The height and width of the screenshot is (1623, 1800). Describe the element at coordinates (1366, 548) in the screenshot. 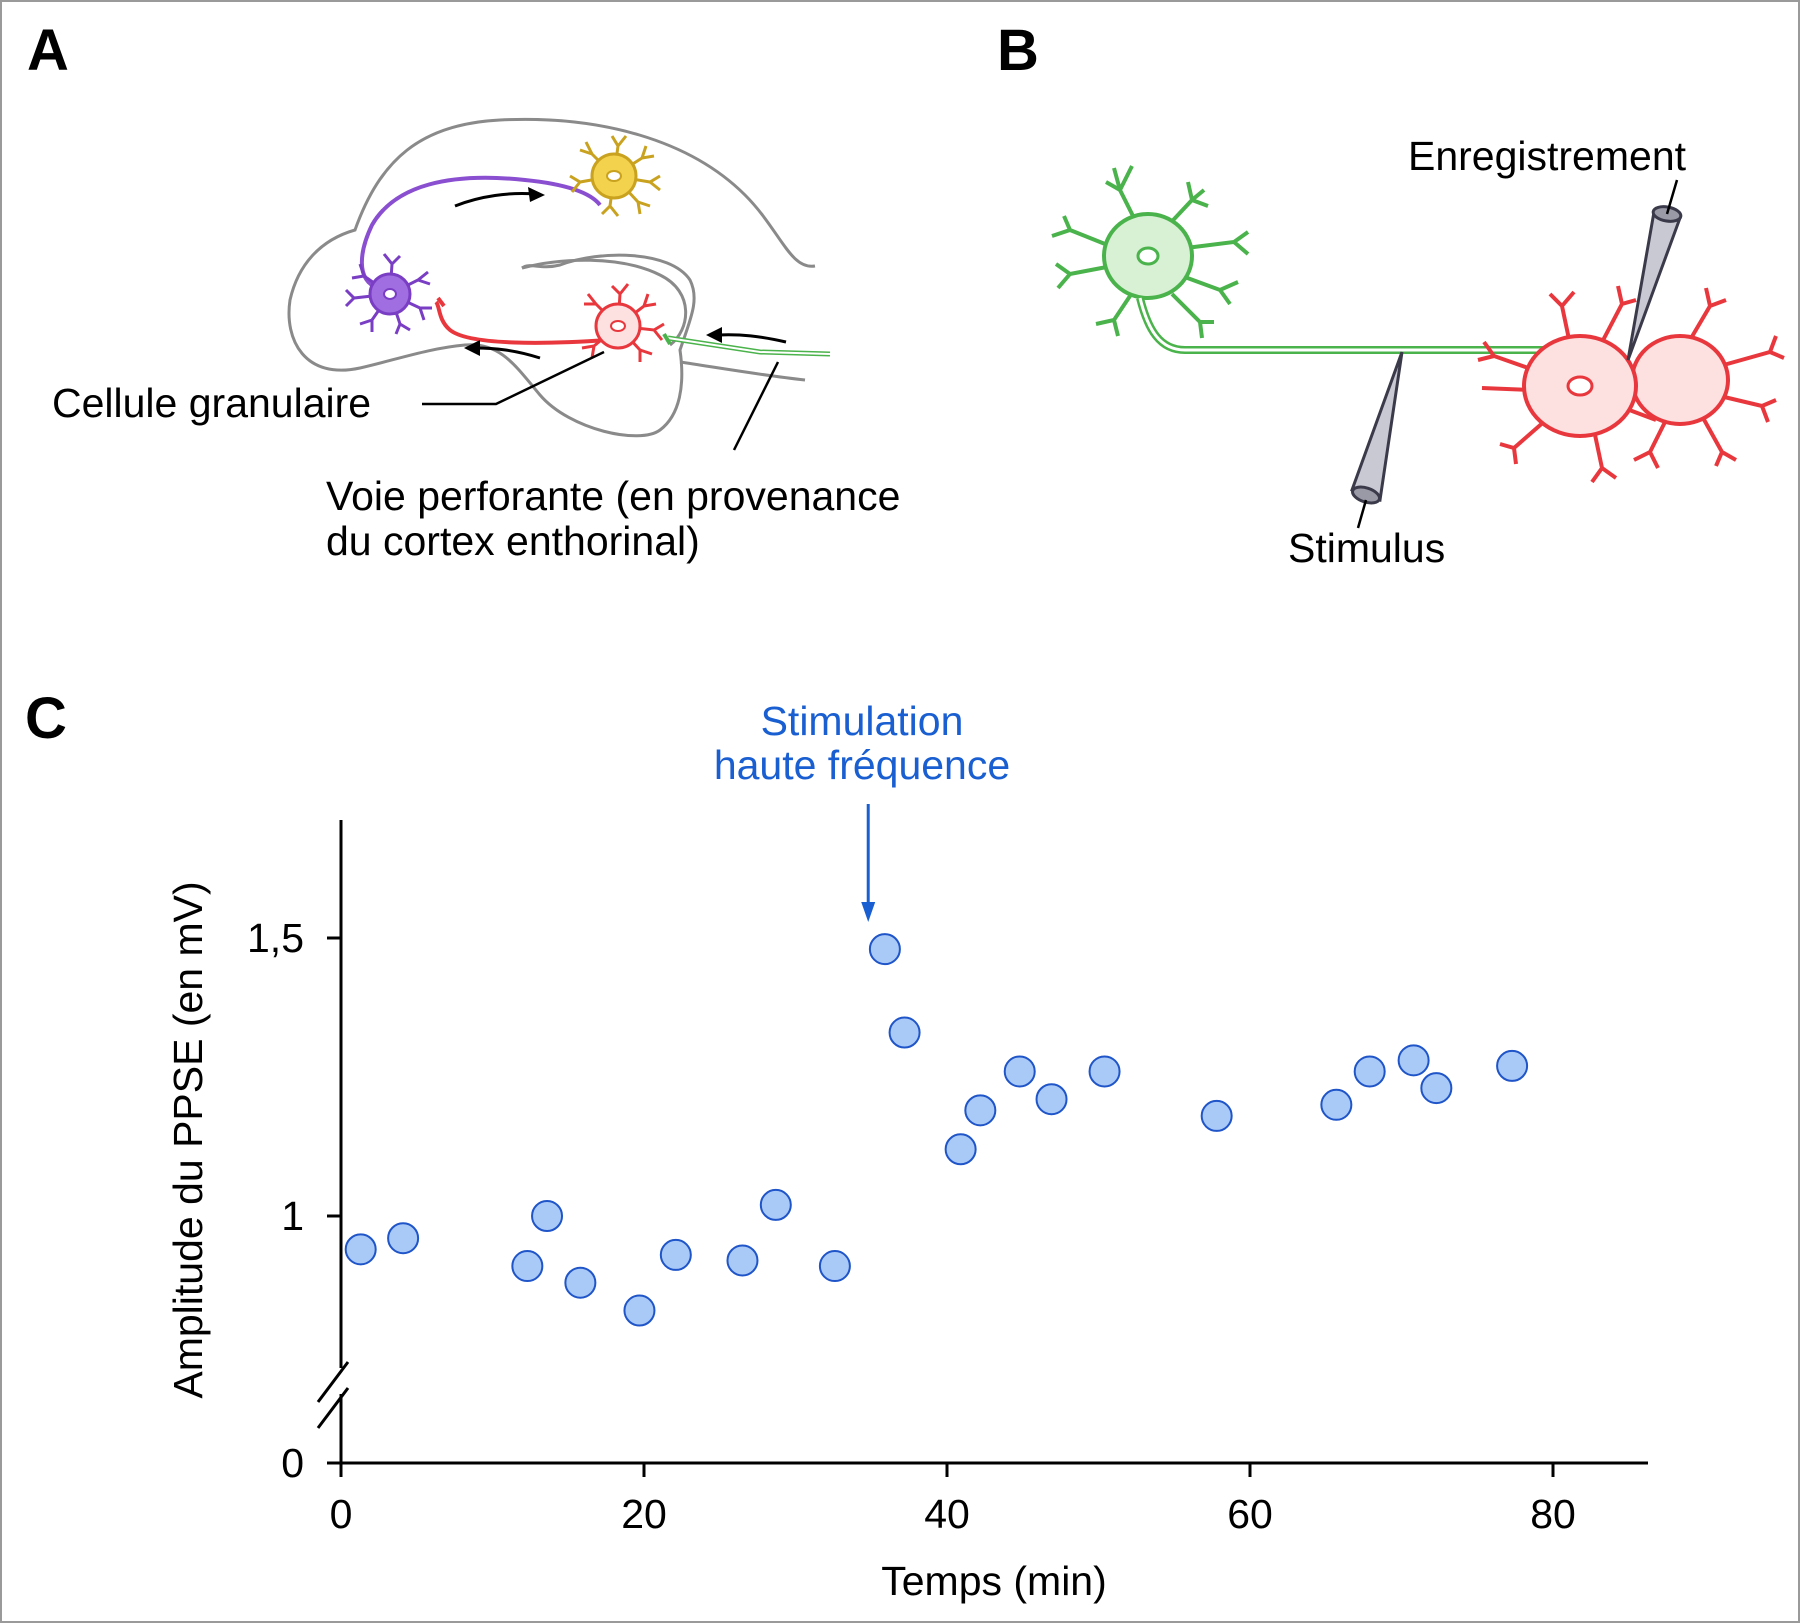

I see `stimulus-label: Stimulus` at that location.